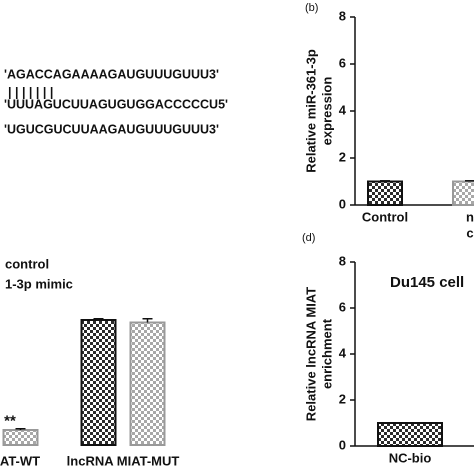  What do you see at coordinates (123, 460) in the screenshot?
I see `x-tick-label: lncRNA MIAT-MUT` at bounding box center [123, 460].